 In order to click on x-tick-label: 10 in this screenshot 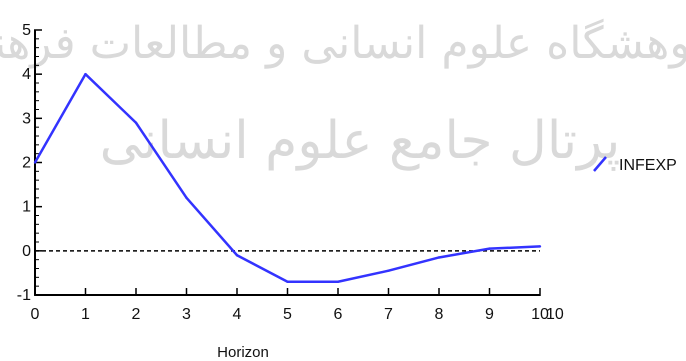, I will do `click(540, 314)`.